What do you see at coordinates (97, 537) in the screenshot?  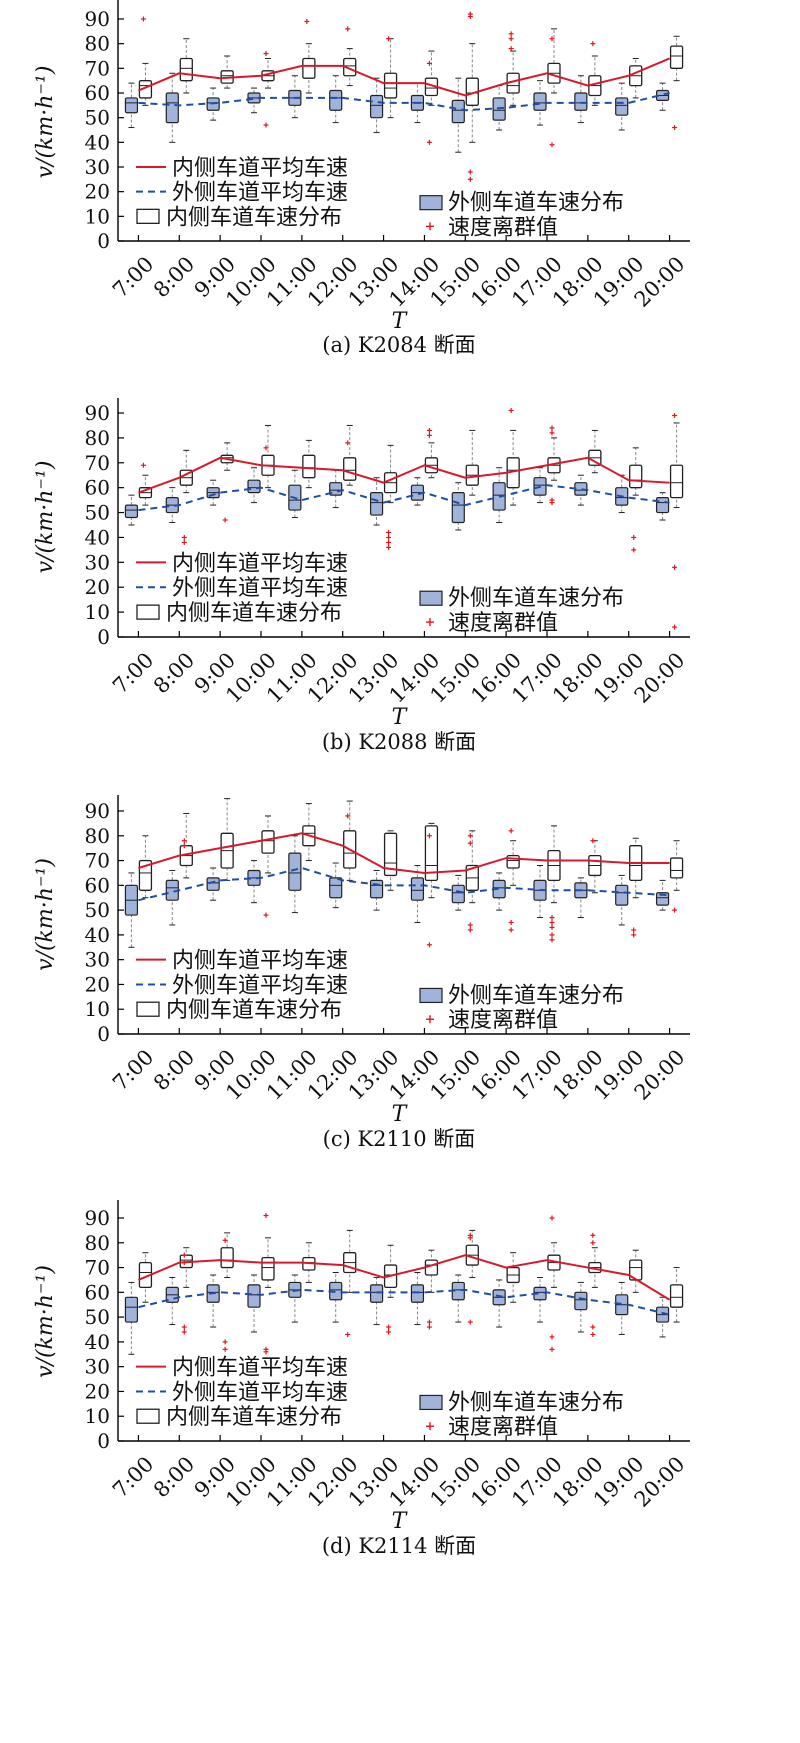 I see `y-tick-label: 40` at bounding box center [97, 537].